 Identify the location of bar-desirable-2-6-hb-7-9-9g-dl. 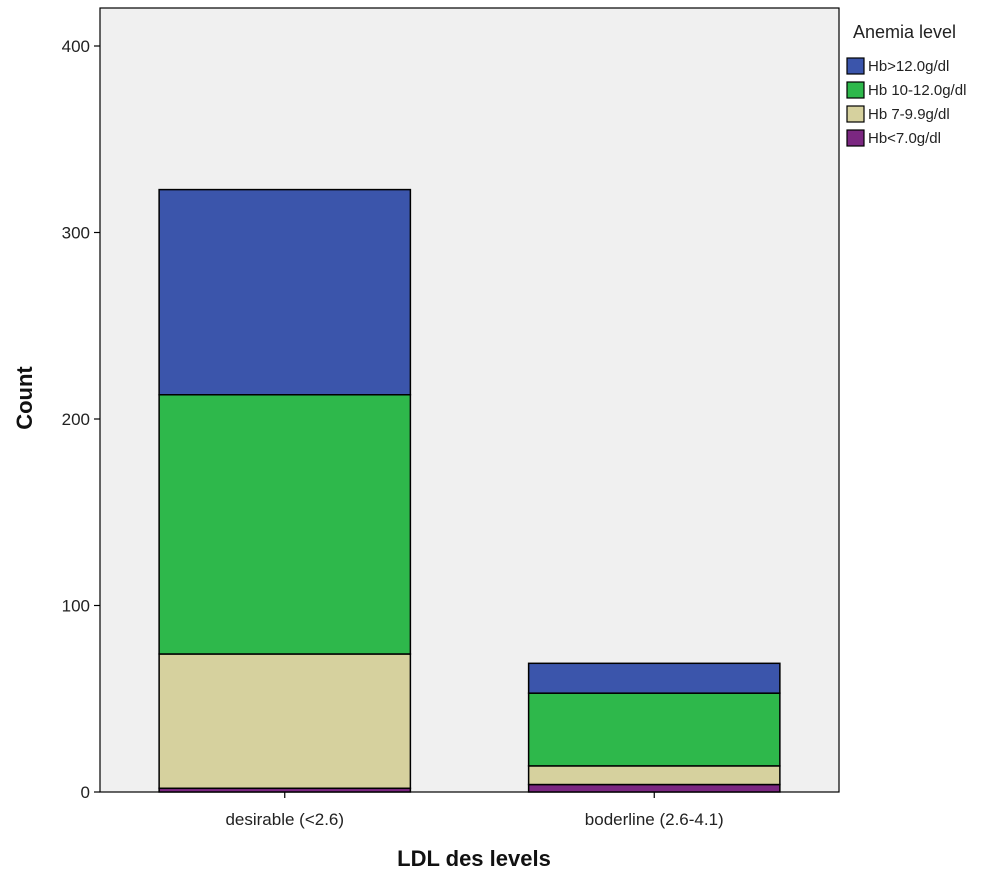
(285, 721).